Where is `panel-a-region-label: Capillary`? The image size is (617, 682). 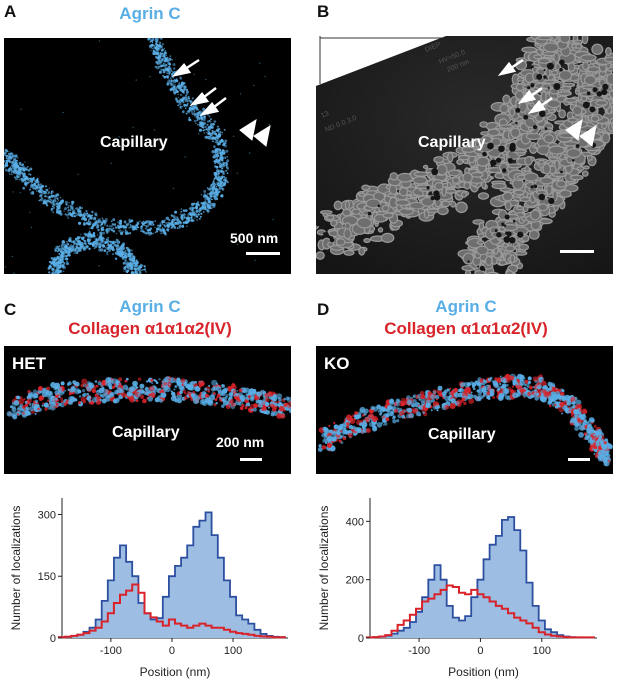 panel-a-region-label: Capillary is located at coordinates (134, 142).